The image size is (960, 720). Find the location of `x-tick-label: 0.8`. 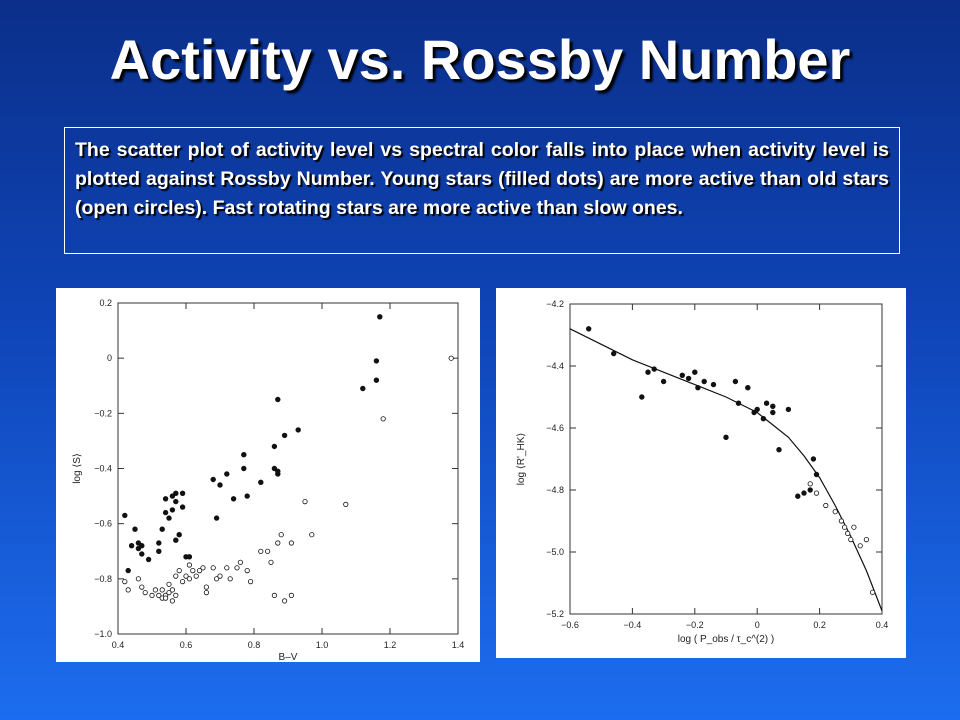

x-tick-label: 0.8 is located at coordinates (254, 645).